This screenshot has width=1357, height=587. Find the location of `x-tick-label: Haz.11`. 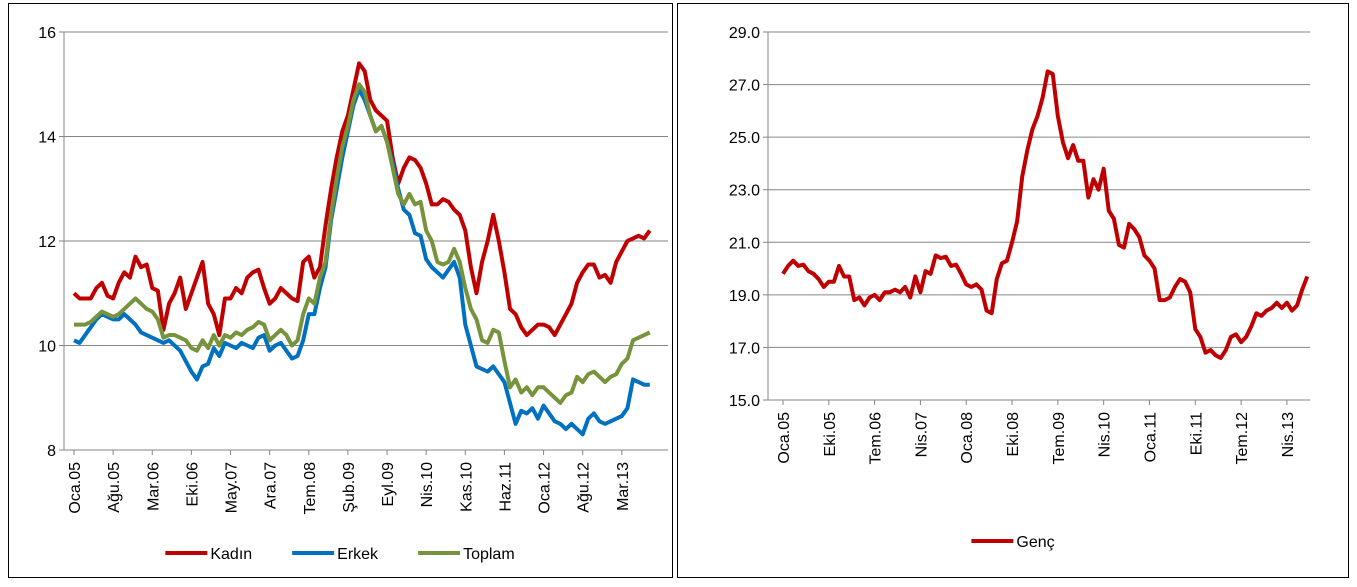

x-tick-label: Haz.11 is located at coordinates (505, 487).